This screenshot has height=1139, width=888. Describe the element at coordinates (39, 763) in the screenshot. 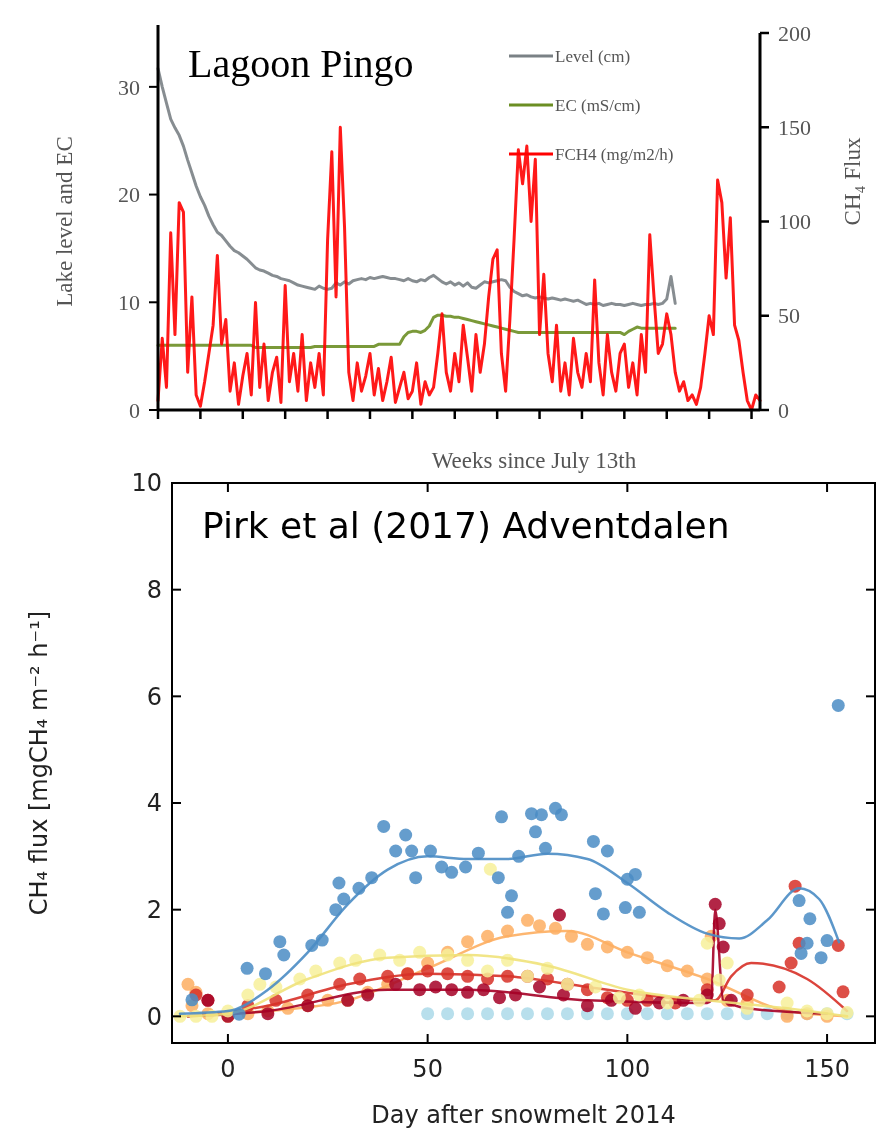

I see `y-axis-title: CH₄ flux [mgCH₄ m⁻² h⁻¹]` at that location.